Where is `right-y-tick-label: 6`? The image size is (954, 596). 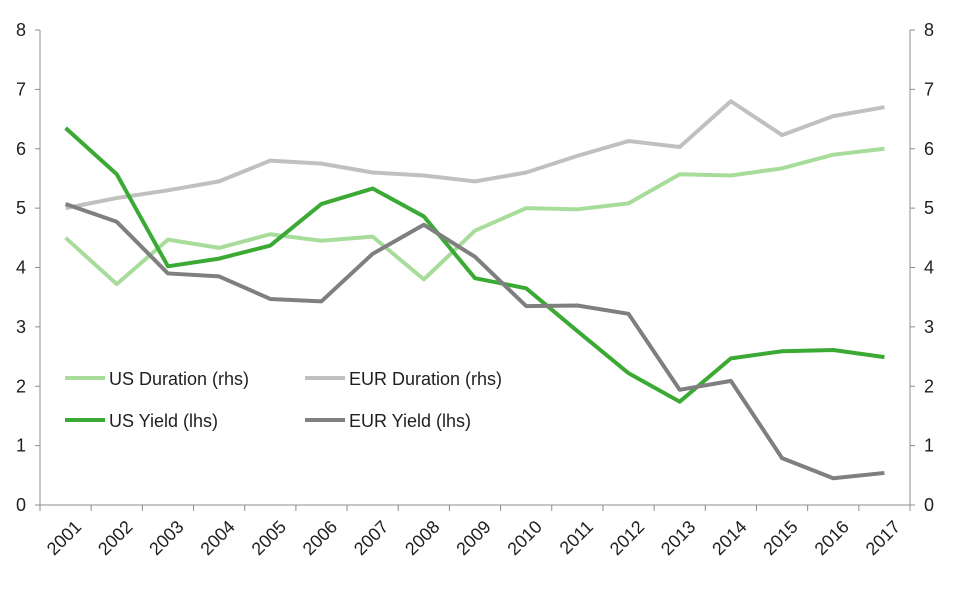 right-y-tick-label: 6 is located at coordinates (929, 149).